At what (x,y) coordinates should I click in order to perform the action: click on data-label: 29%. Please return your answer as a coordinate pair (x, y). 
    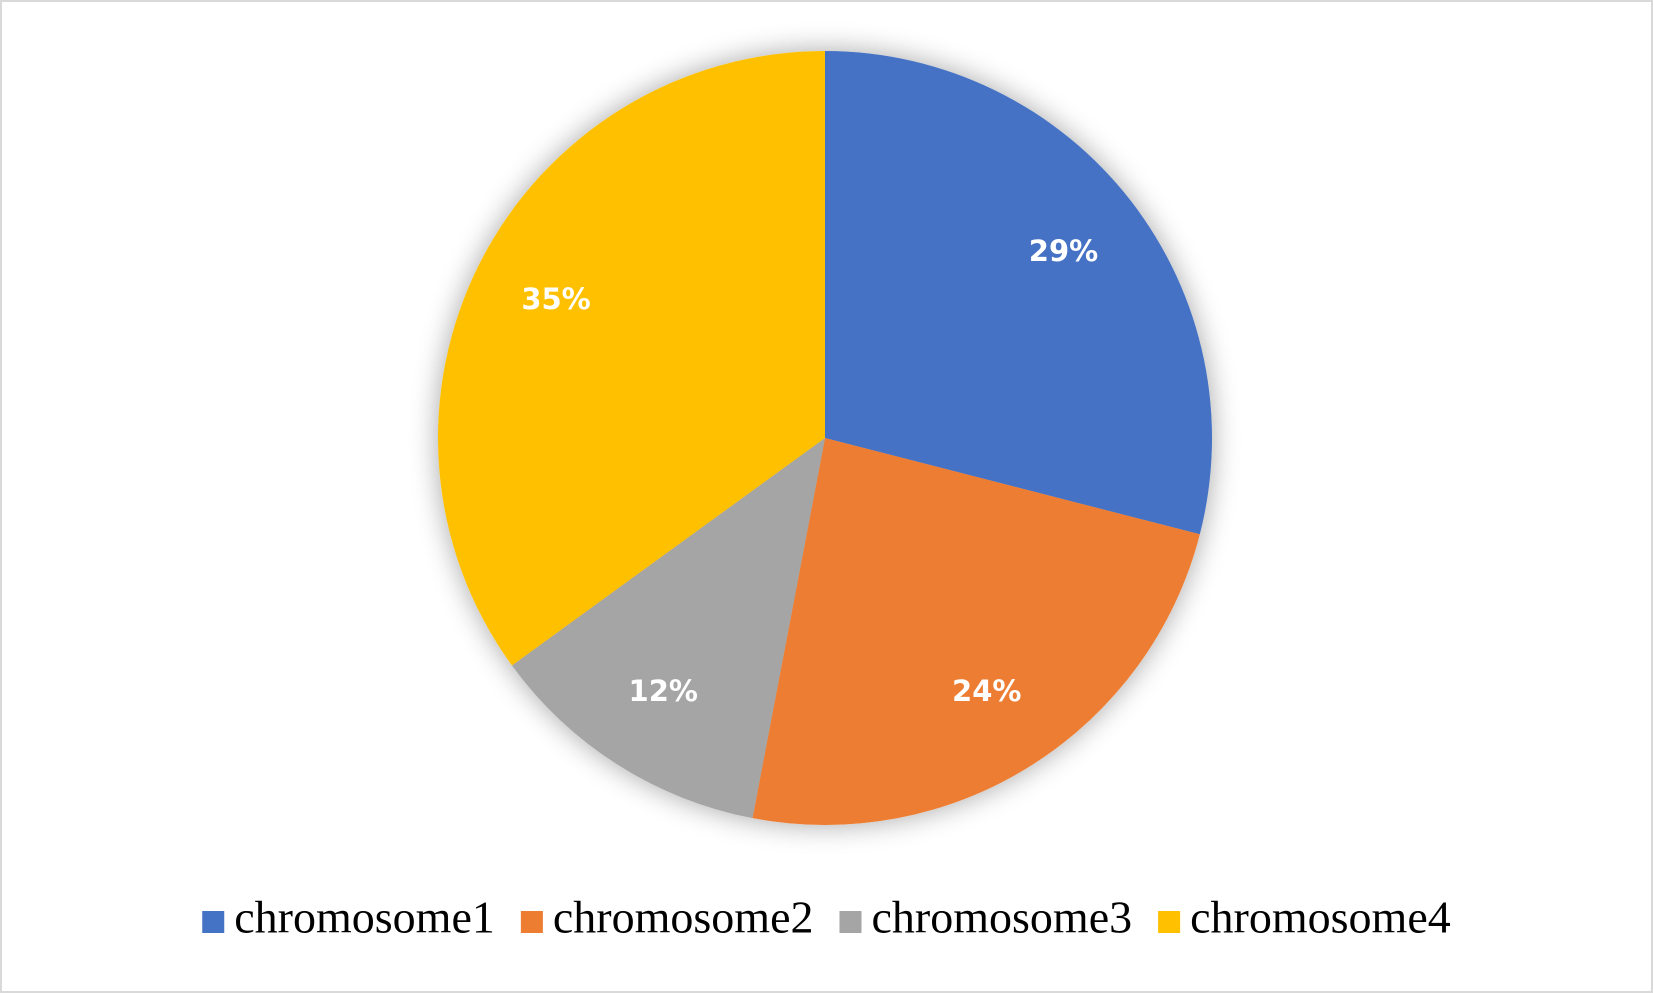
    Looking at the image, I should click on (1063, 251).